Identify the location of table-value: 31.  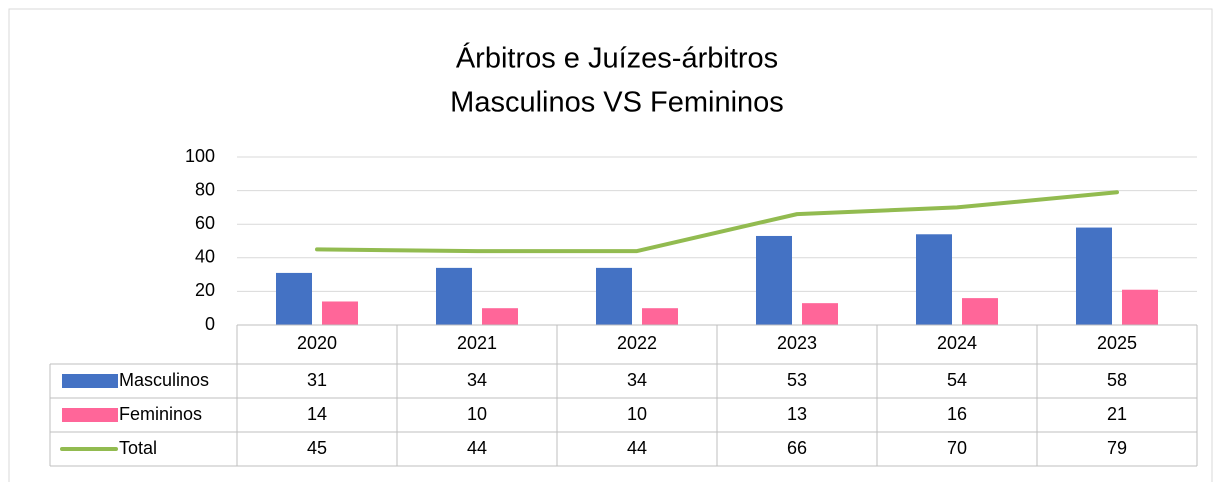
(317, 380).